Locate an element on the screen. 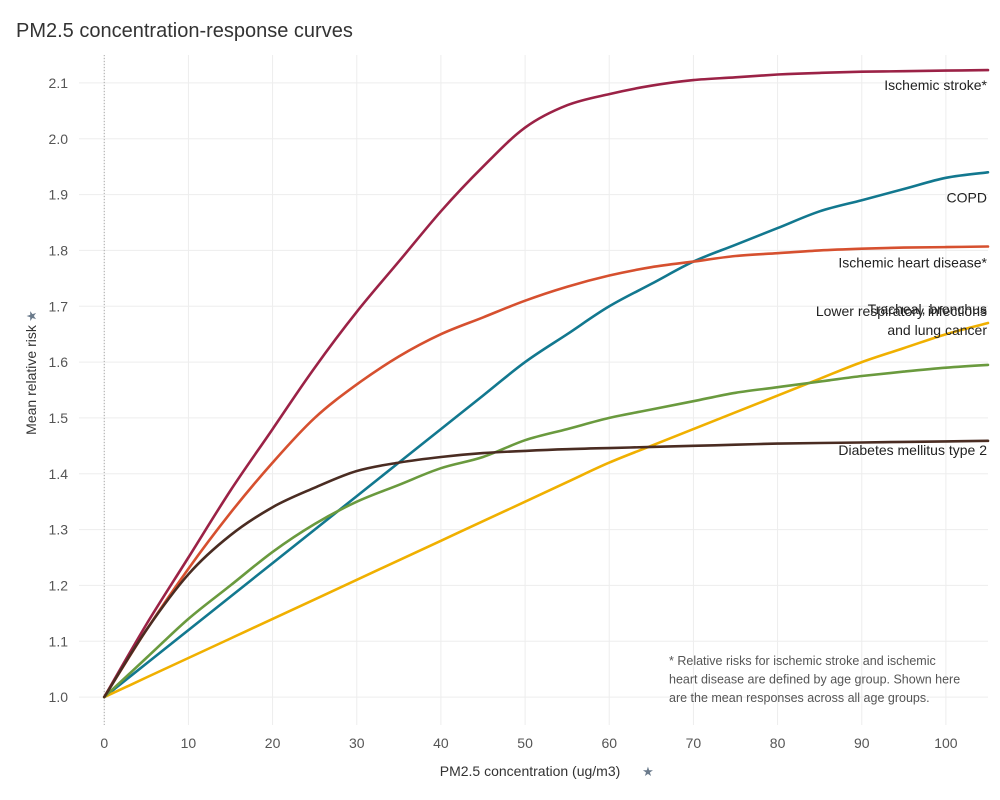  x-tick-label: 40 is located at coordinates (441, 743).